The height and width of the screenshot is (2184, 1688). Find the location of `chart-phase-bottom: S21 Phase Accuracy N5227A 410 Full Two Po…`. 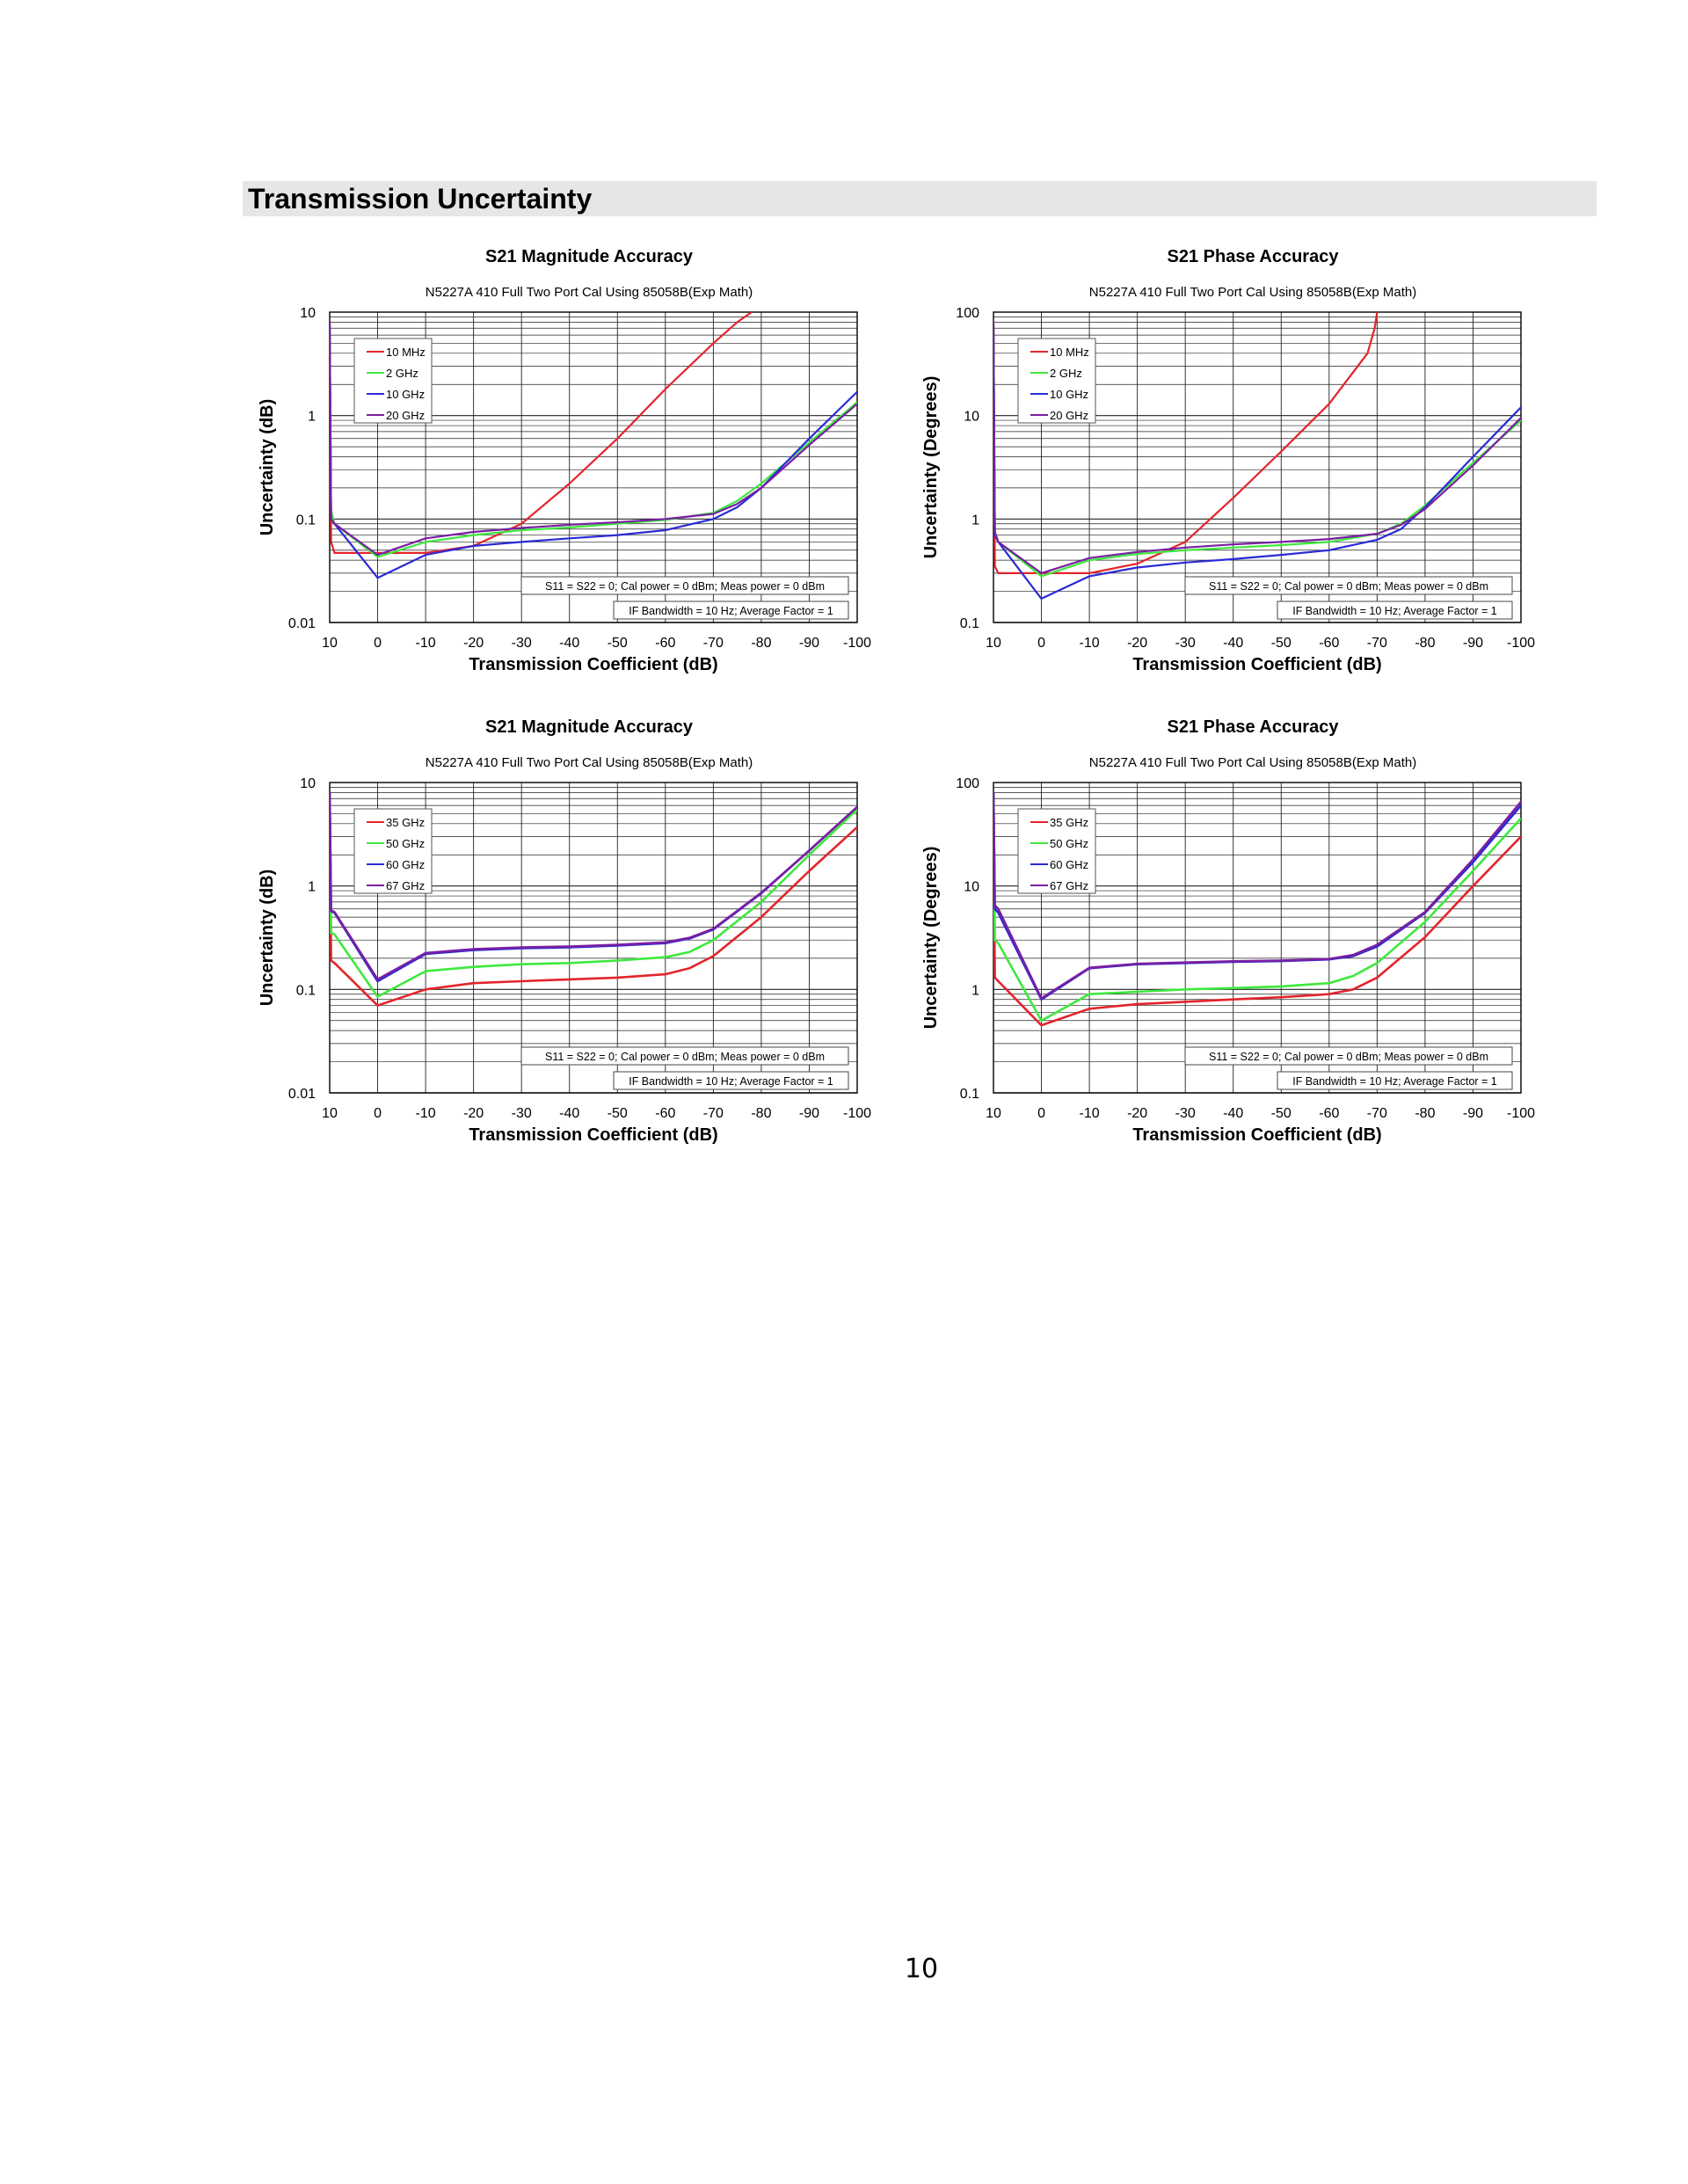

chart-phase-bottom: S21 Phase Accuracy N5227A 410 Full Two Po… is located at coordinates (1253, 941).